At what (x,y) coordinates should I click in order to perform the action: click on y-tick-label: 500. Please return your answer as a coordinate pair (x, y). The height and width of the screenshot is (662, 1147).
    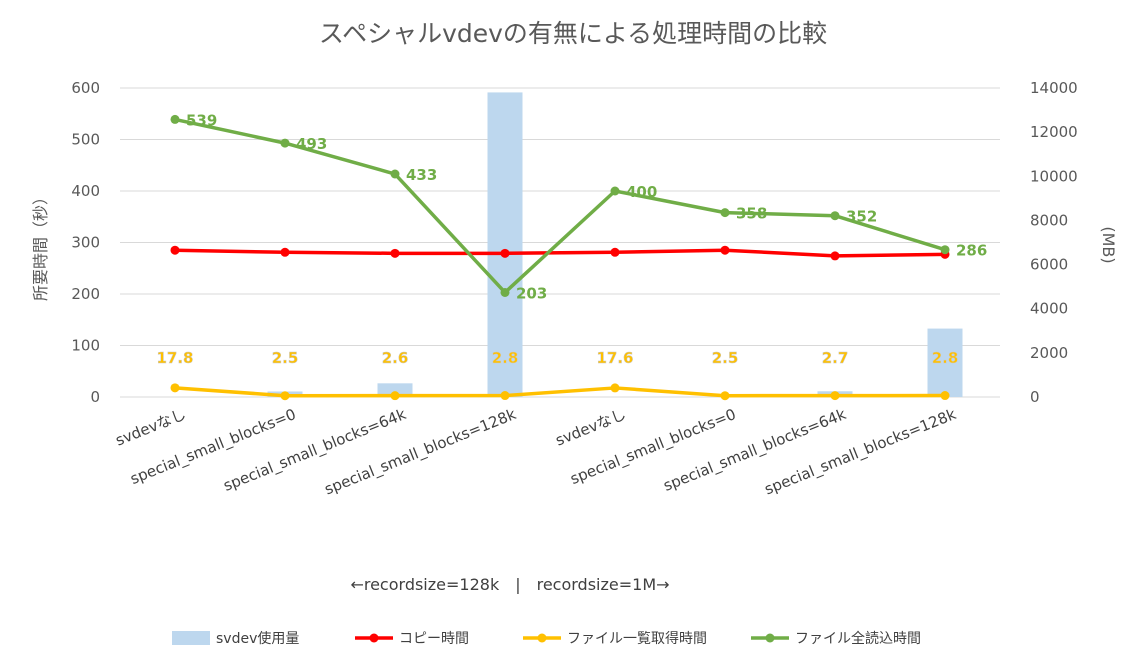
    Looking at the image, I should click on (85, 140).